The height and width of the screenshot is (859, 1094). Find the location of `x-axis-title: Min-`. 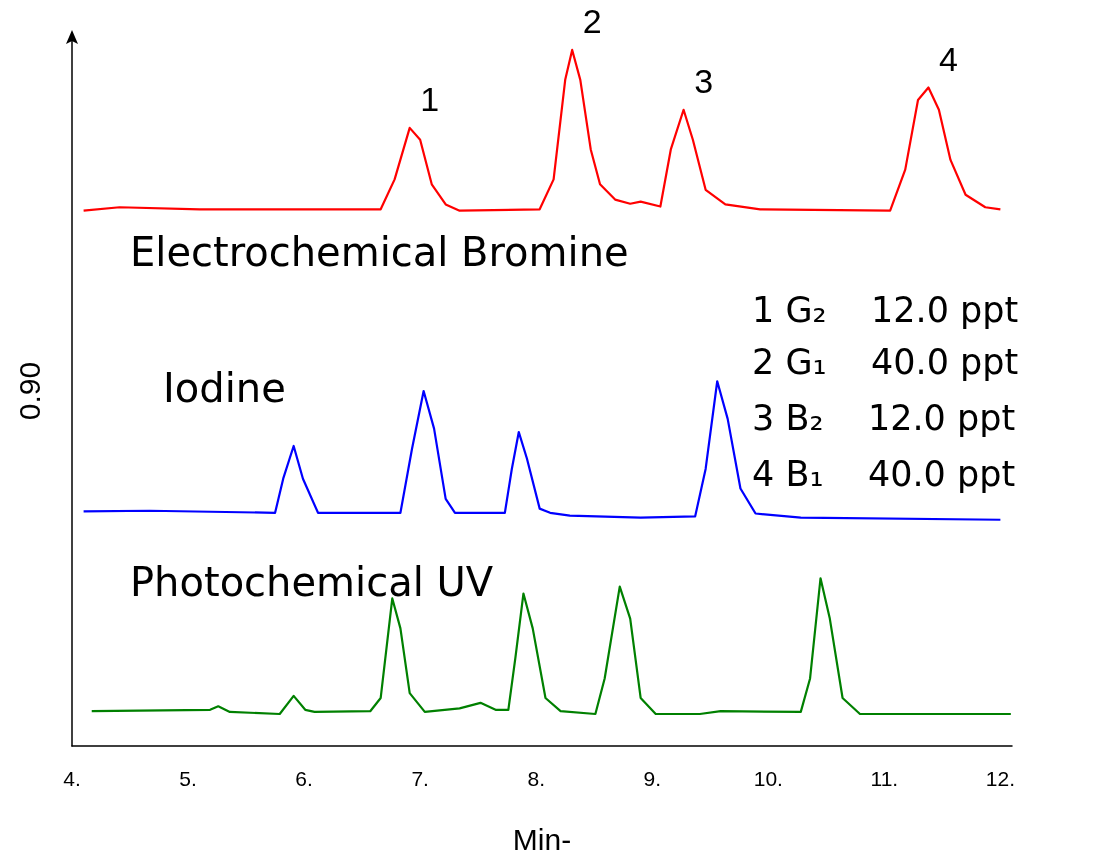

x-axis-title: Min- is located at coordinates (542, 839).